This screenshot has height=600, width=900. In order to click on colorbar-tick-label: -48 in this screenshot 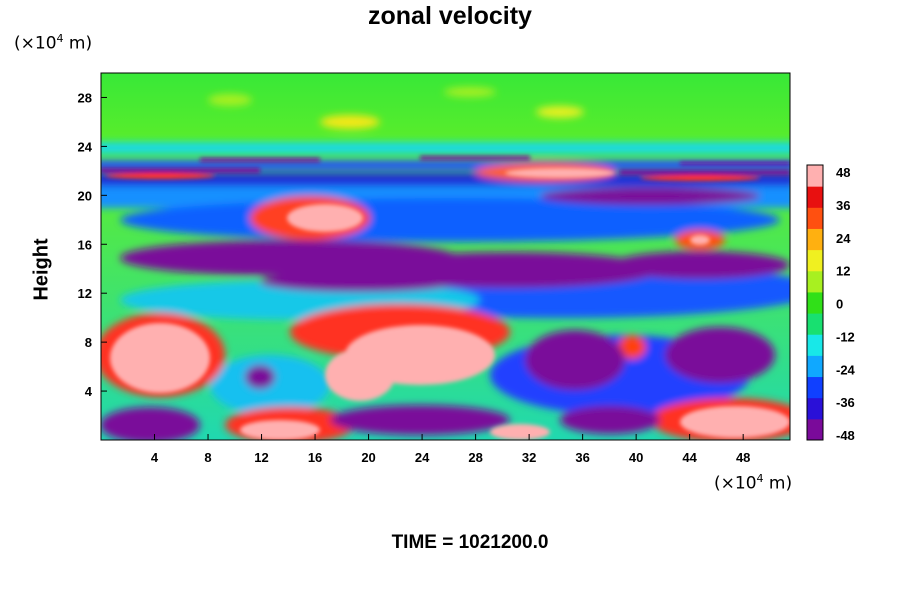, I will do `click(845, 435)`.